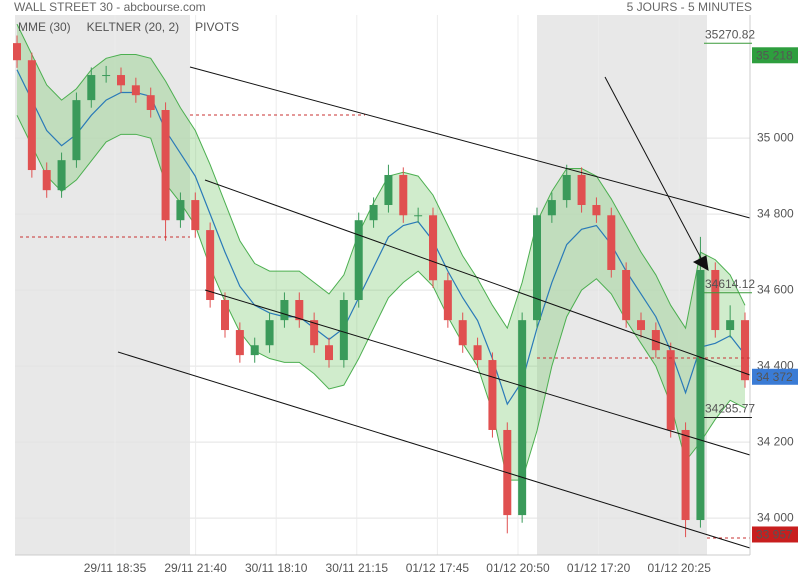 Image resolution: width=800 pixels, height=580 pixels. I want to click on price-tag-label: 35 218, so click(774, 55).